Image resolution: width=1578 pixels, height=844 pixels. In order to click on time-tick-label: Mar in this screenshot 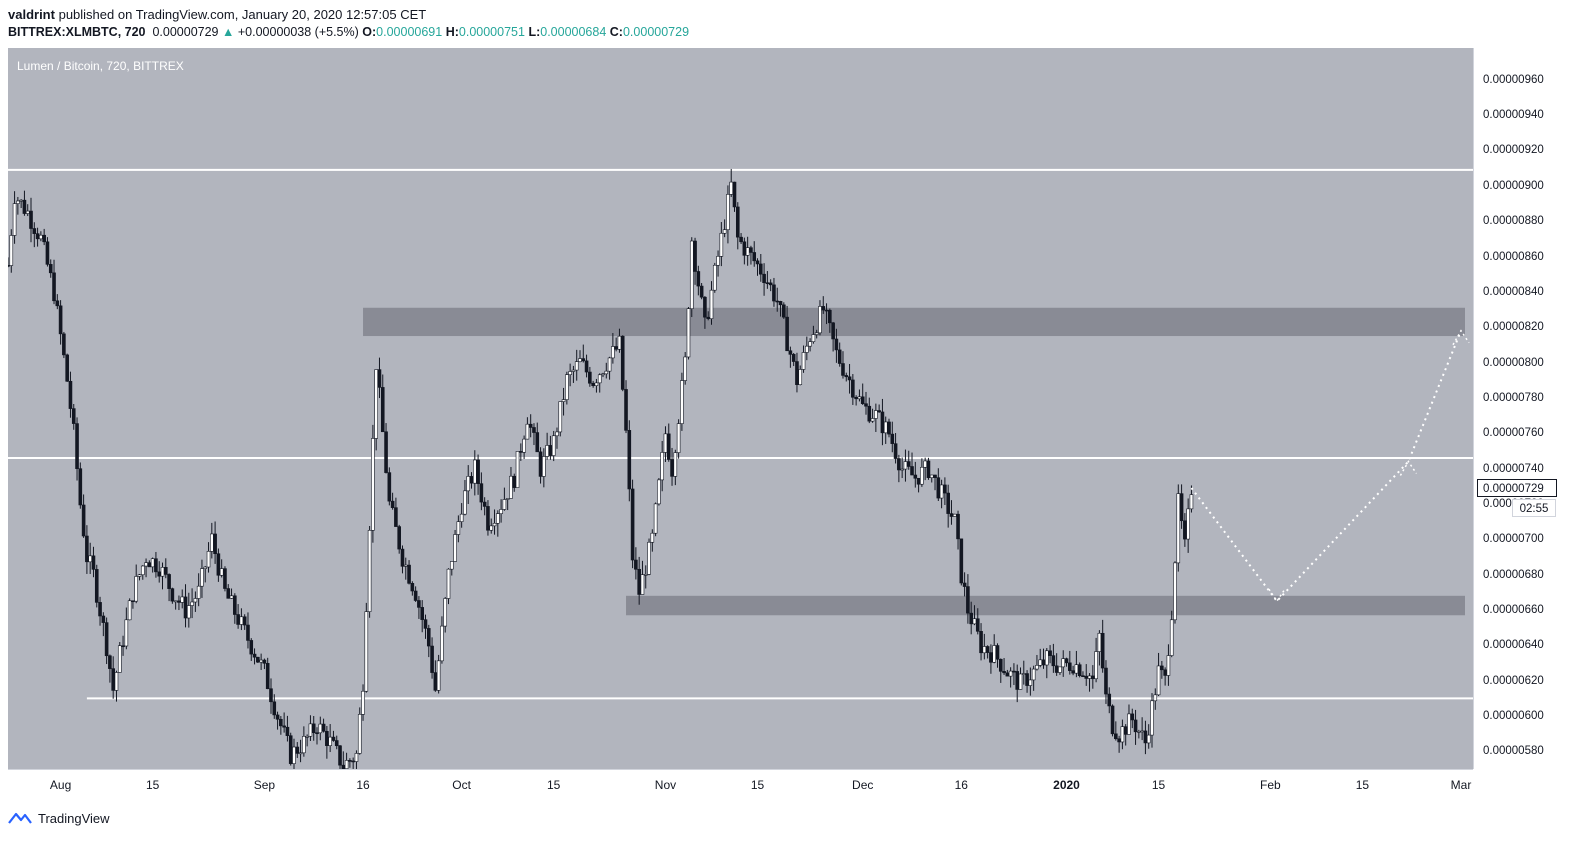, I will do `click(1461, 785)`.